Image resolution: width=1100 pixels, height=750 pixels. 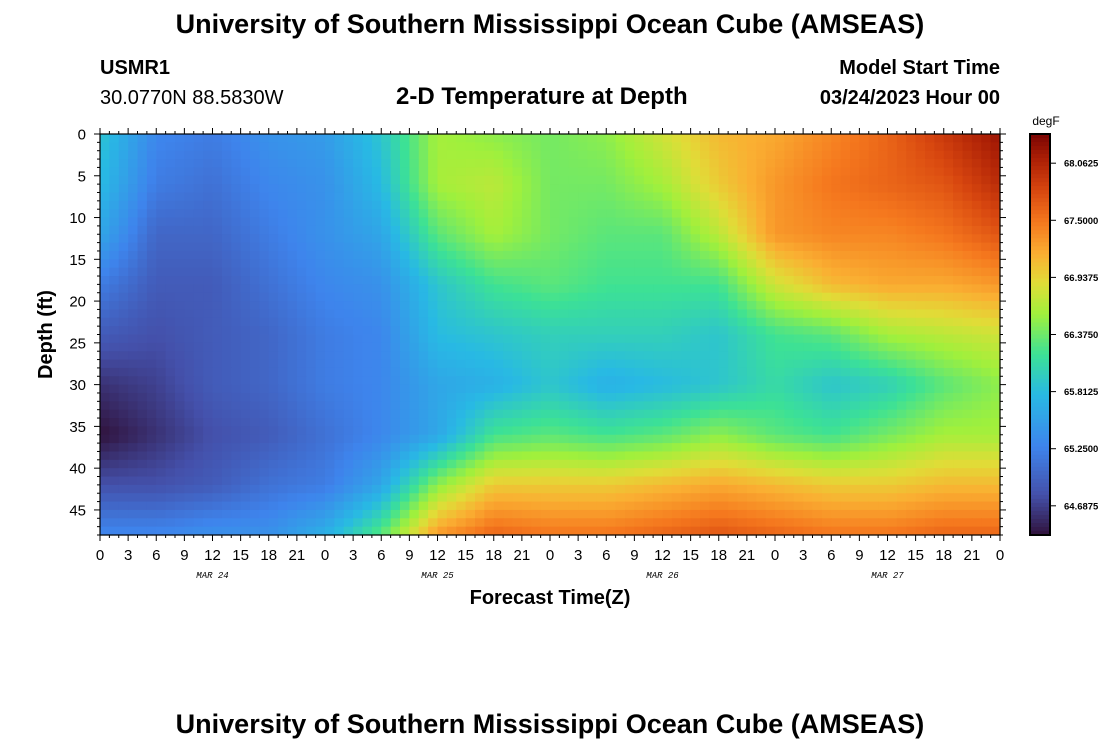 What do you see at coordinates (606, 555) in the screenshot?
I see `x-tick-label: 6` at bounding box center [606, 555].